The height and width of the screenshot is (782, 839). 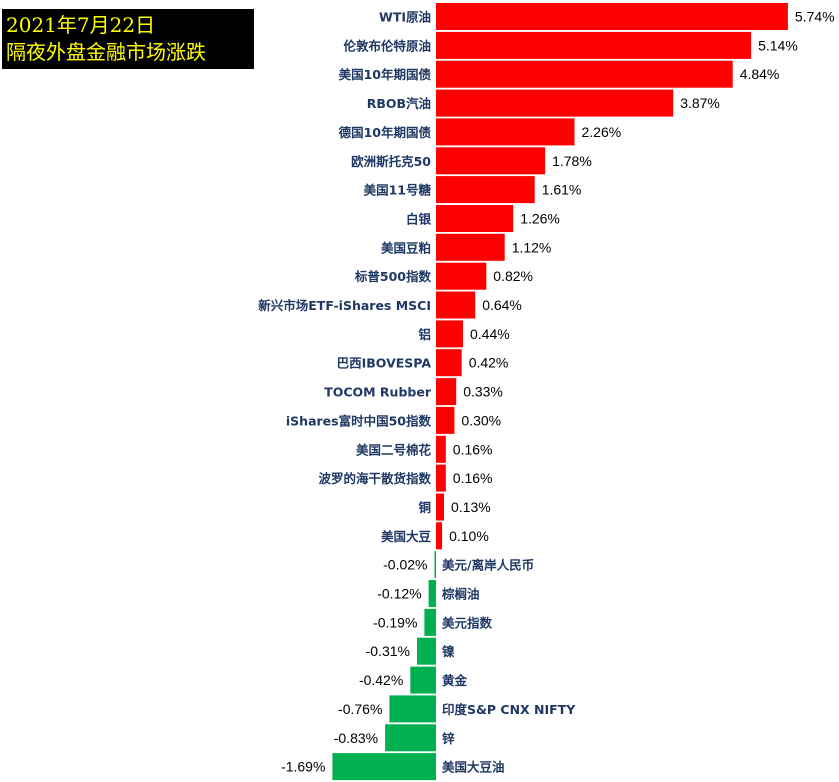 What do you see at coordinates (128, 39) in the screenshot?
I see `title-box: 2021年7月22日 隔夜外盘金融市场涨跌` at bounding box center [128, 39].